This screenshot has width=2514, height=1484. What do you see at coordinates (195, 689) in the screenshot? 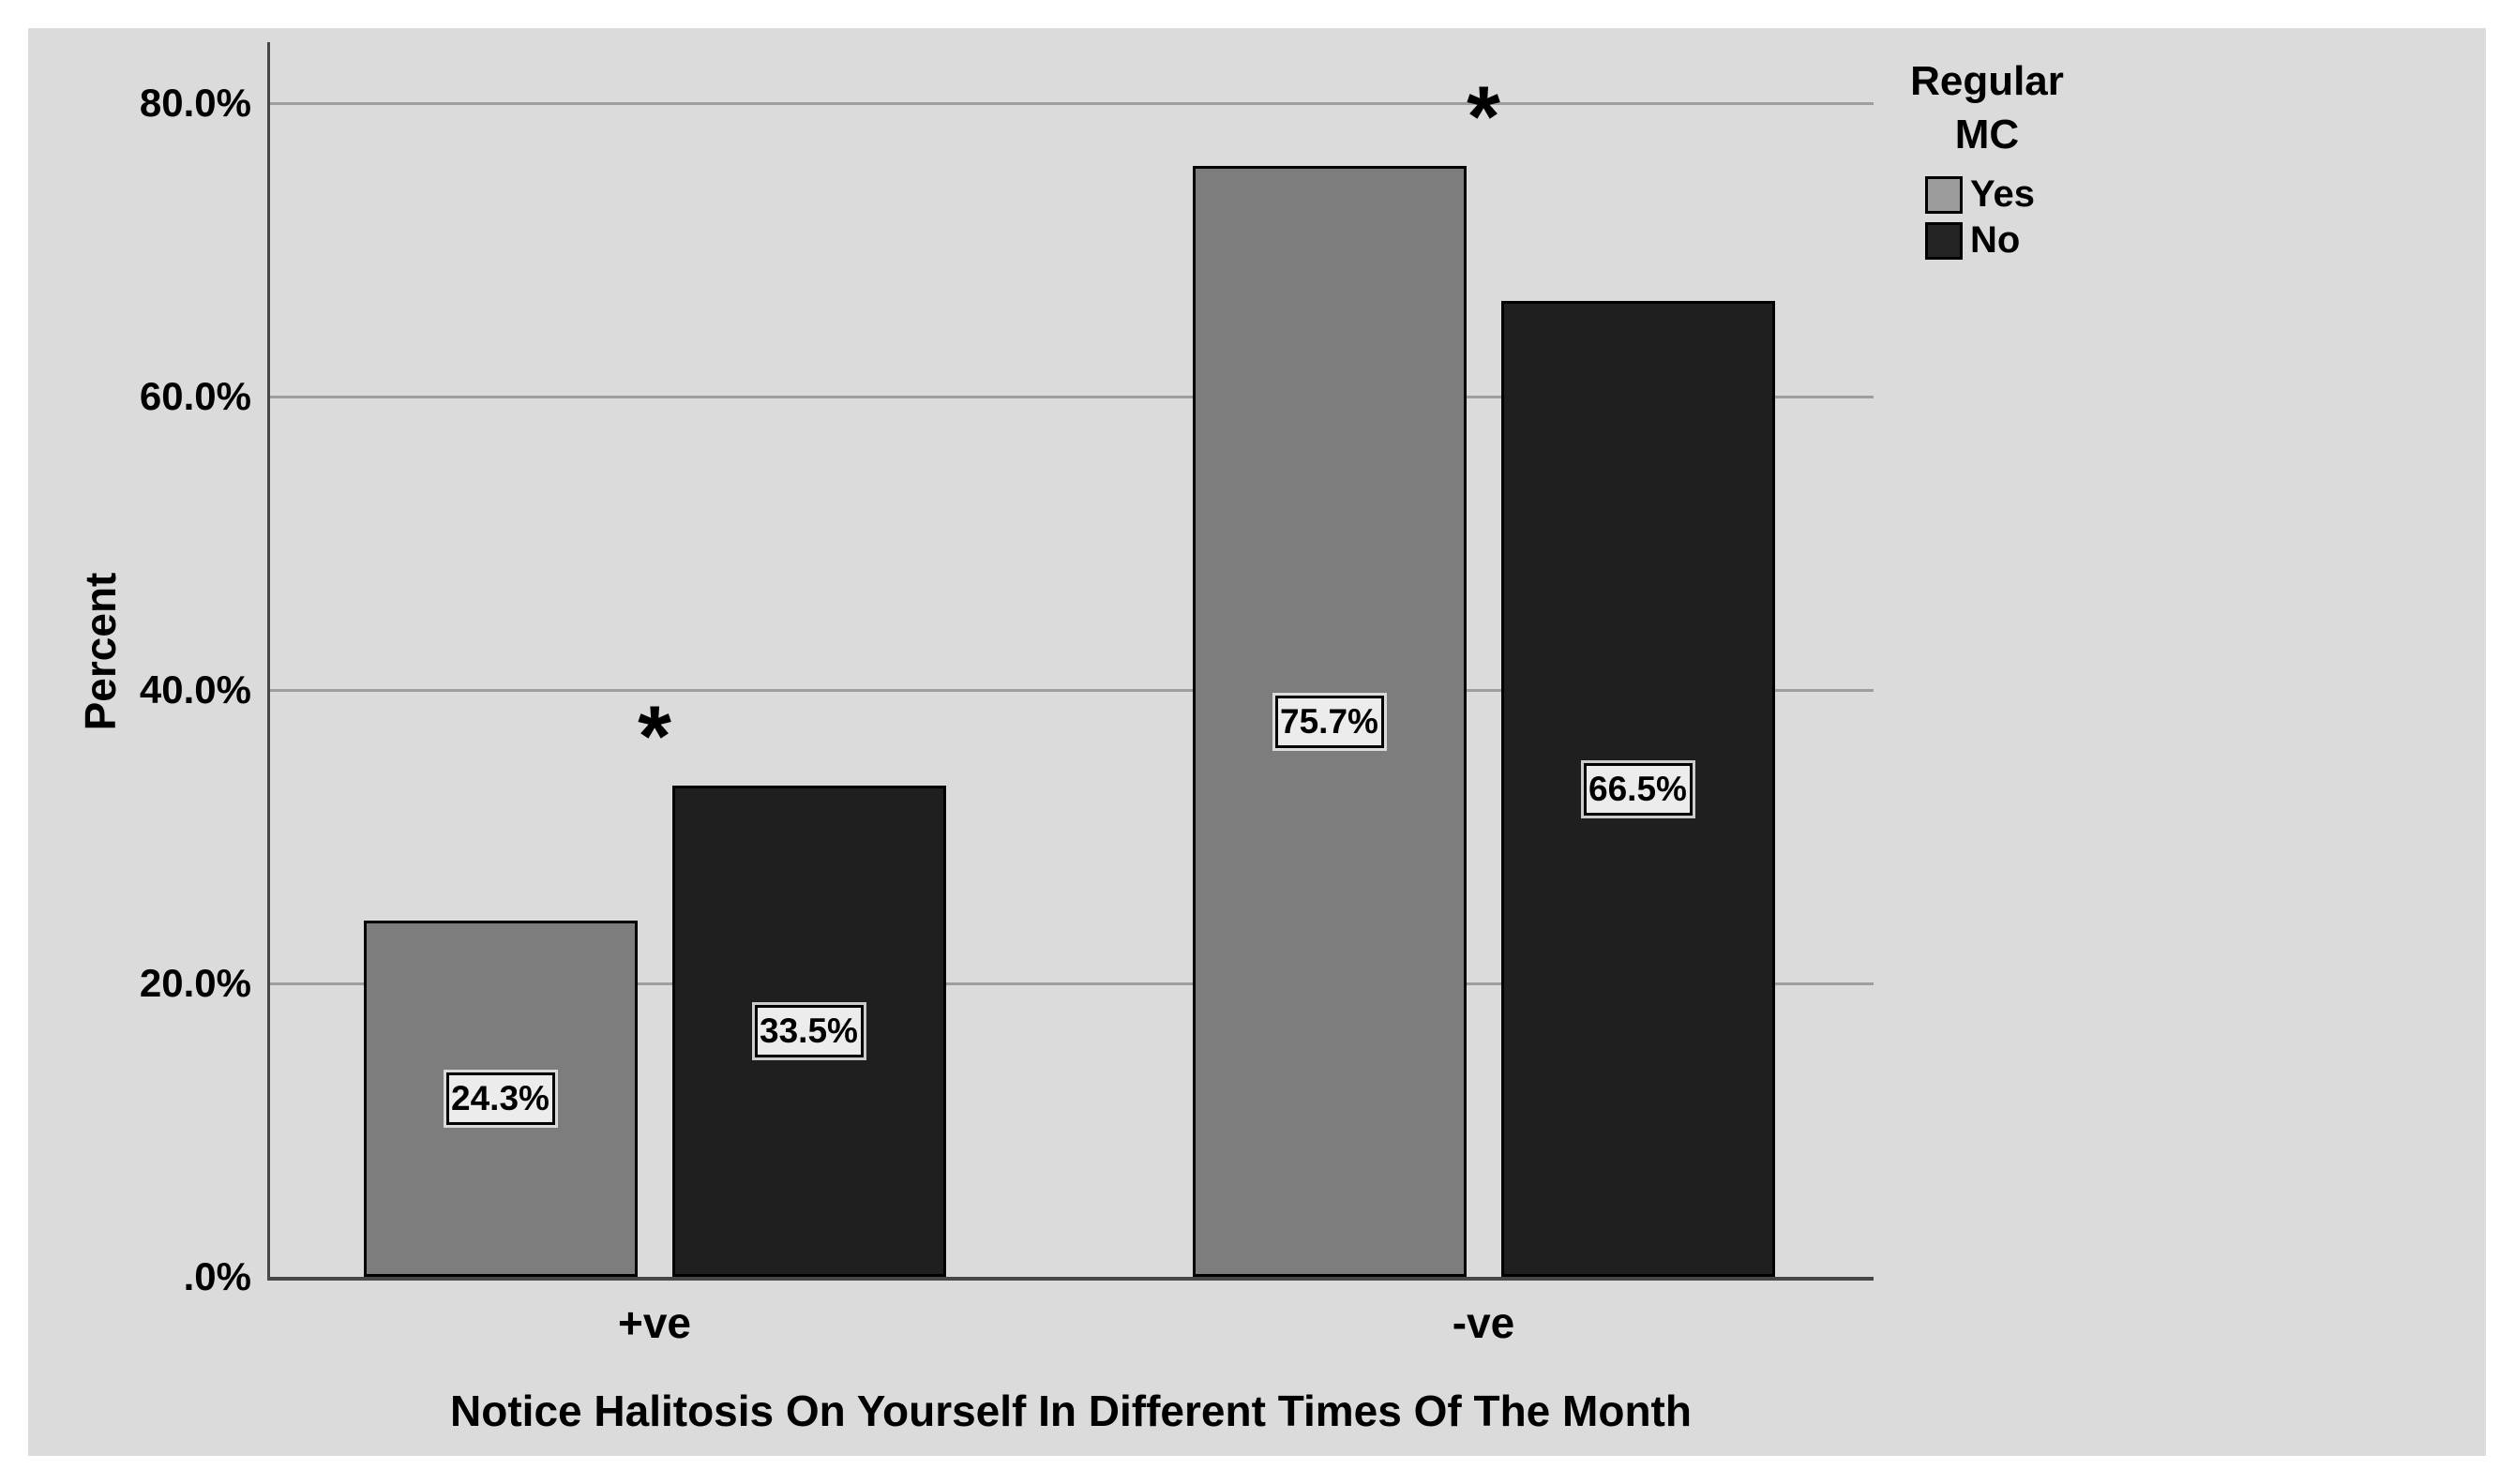
I see `y-tick-label-40: 40.0%` at bounding box center [195, 689].